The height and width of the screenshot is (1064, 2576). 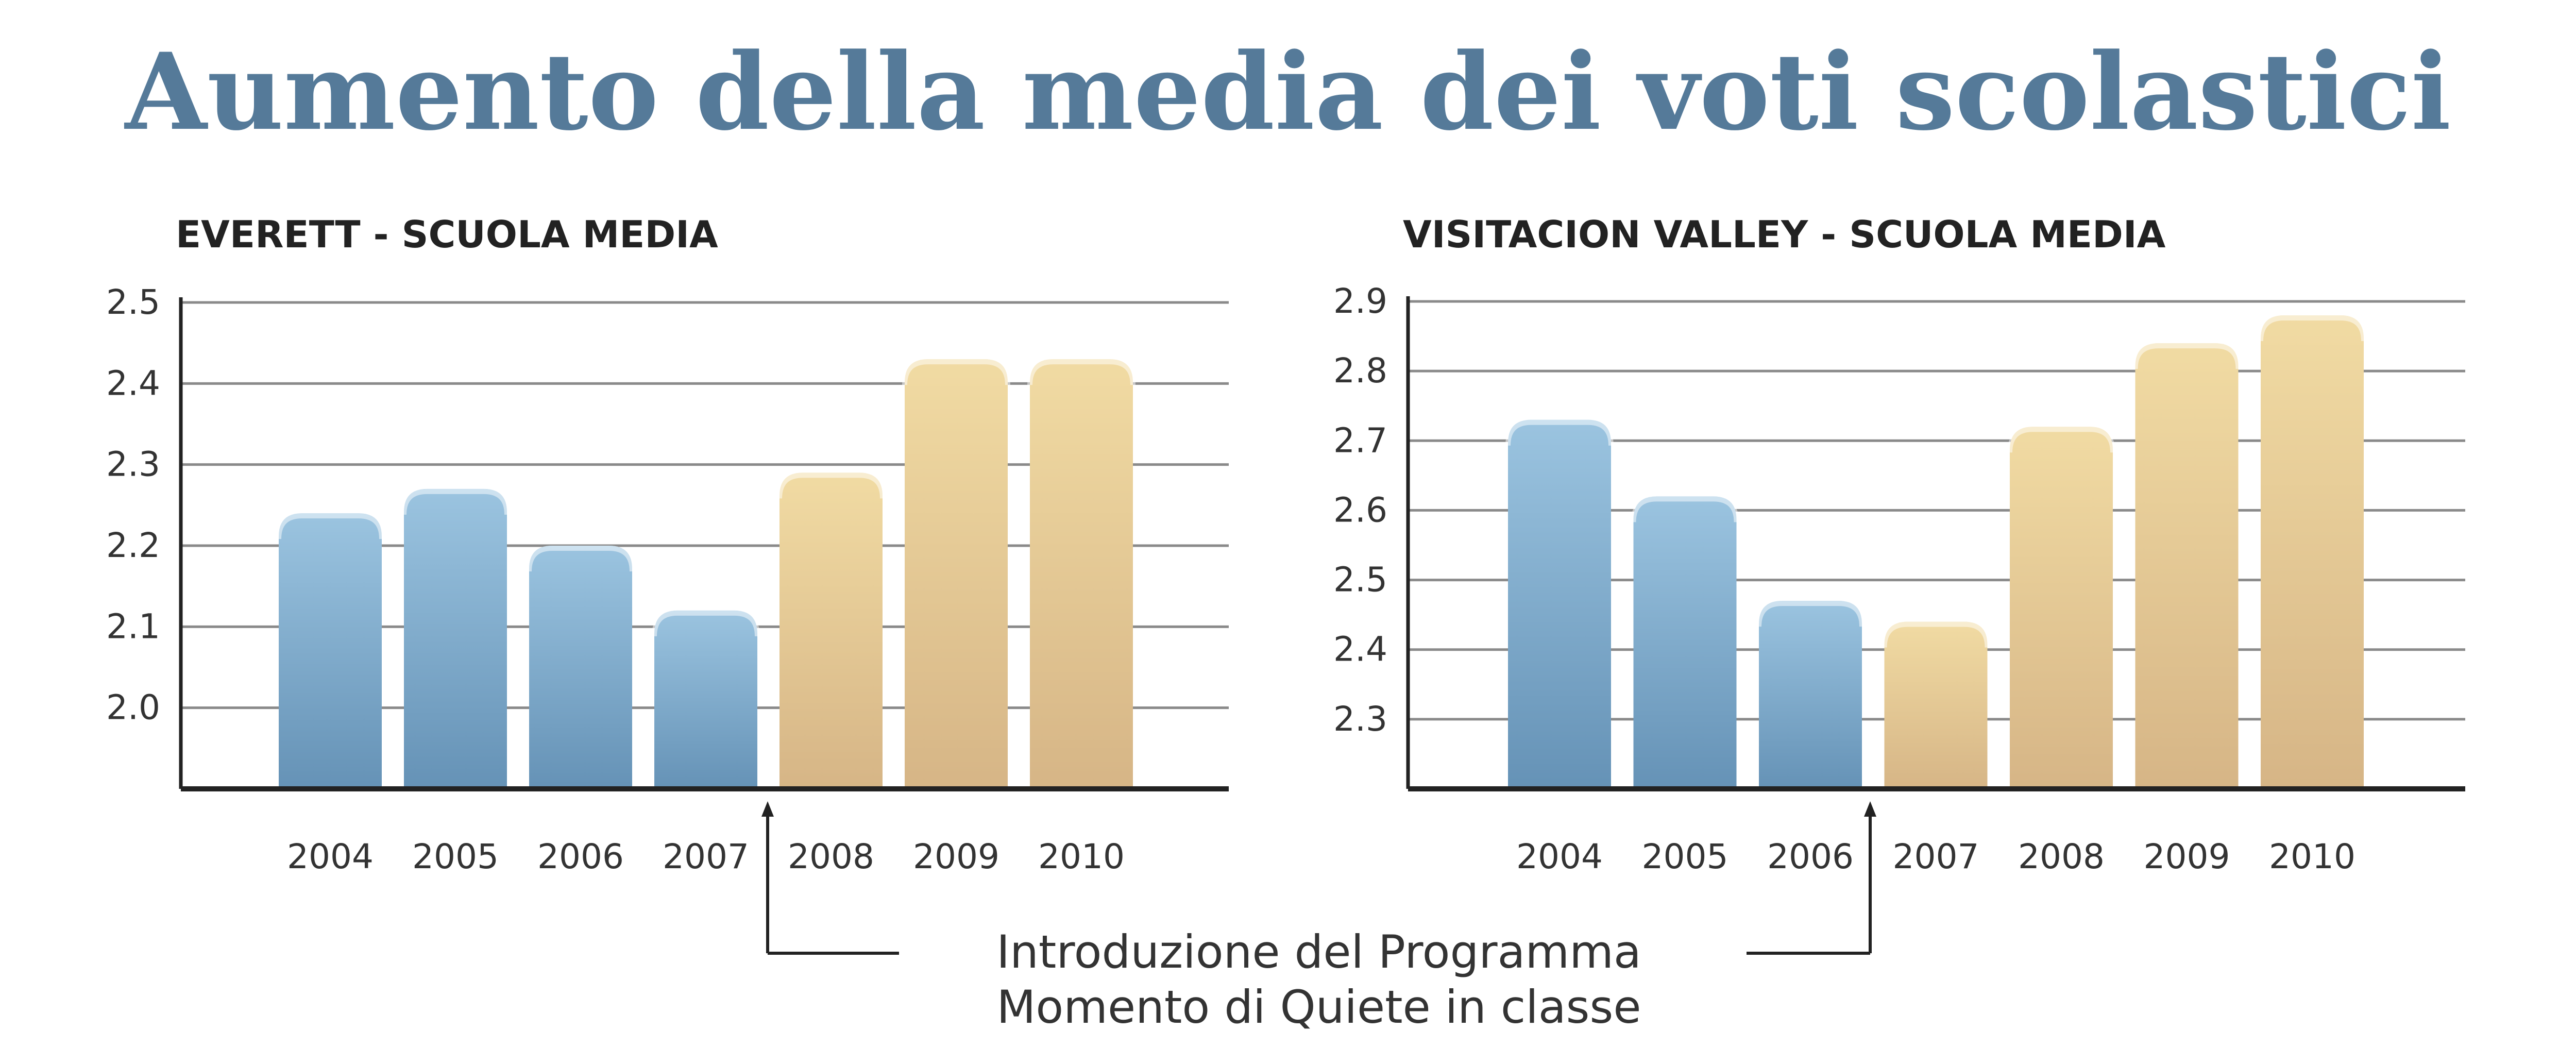 I want to click on y-tick-label: 2.8, so click(x=1360, y=371).